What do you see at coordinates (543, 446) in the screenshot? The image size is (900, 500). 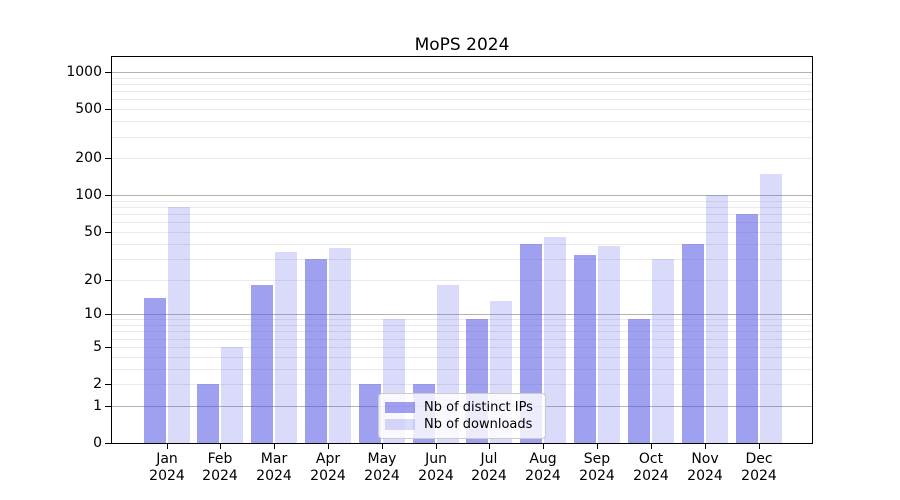 I see `x-tick-mark-aug` at bounding box center [543, 446].